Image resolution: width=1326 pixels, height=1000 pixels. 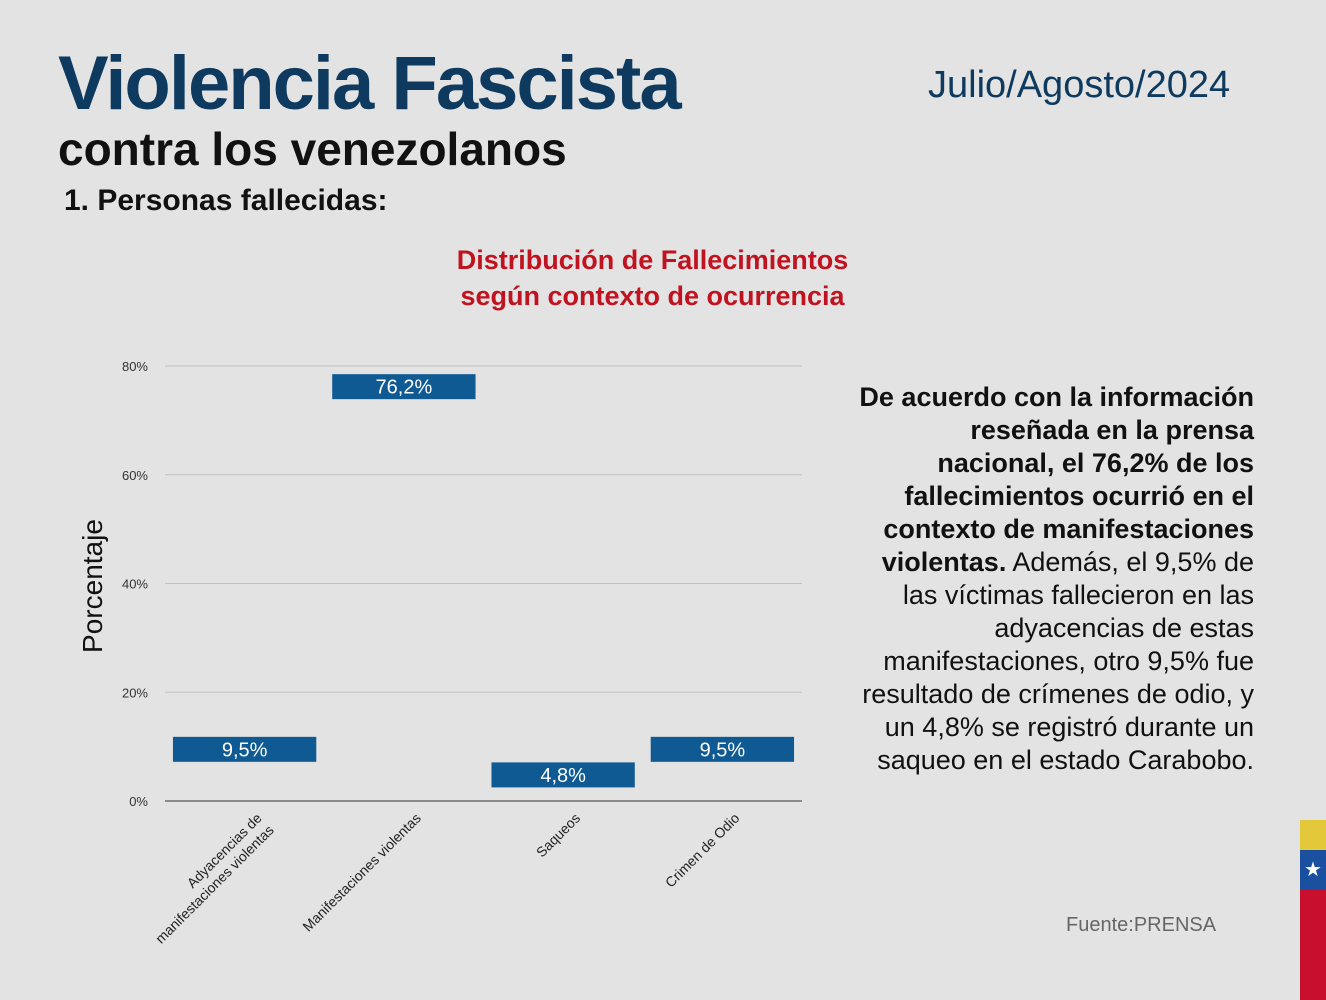 I want to click on x-tick-label: Manifestaciones violentas, so click(x=361, y=872).